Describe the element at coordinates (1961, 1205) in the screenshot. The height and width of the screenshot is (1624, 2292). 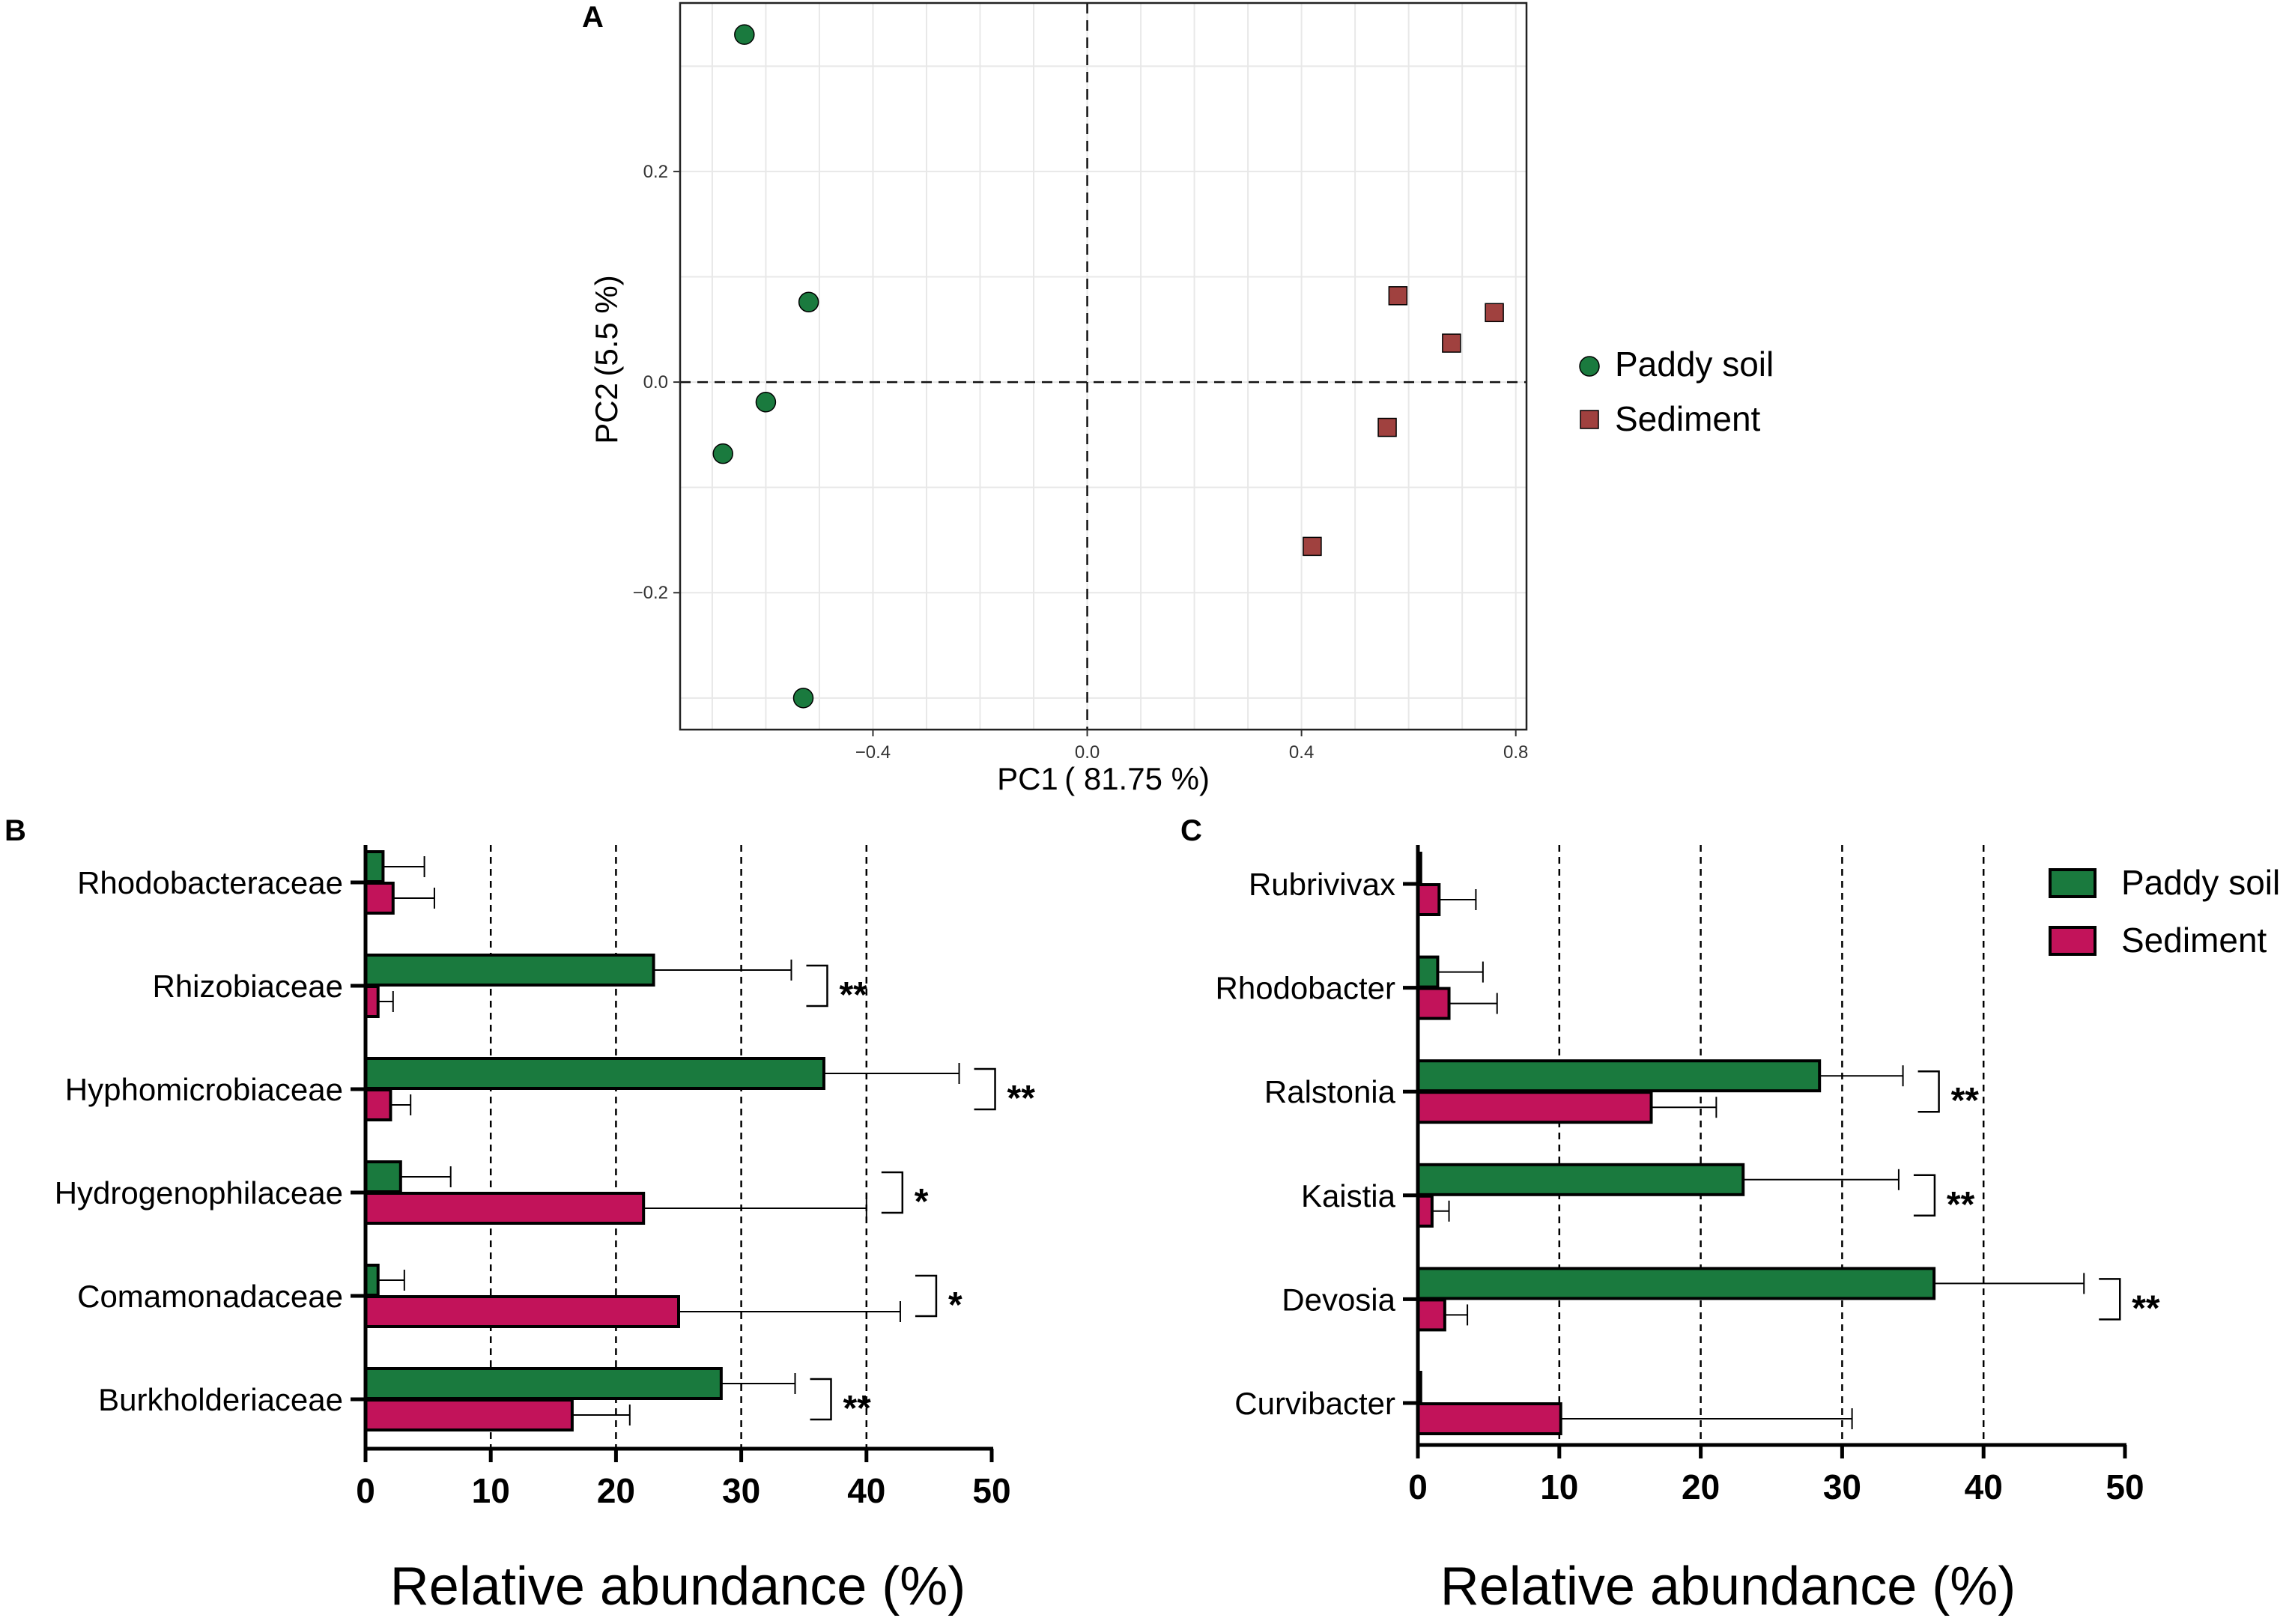
I see `significance-mark-kaistia: **` at that location.